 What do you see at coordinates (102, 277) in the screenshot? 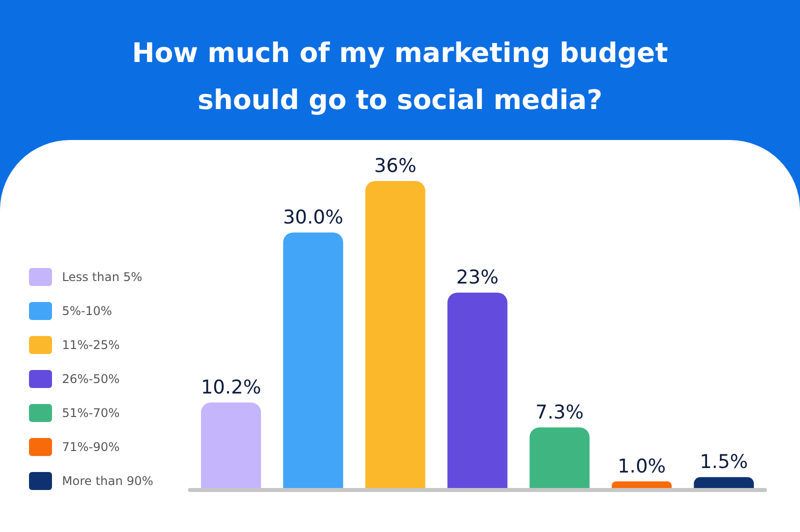
I see `legend-label: Less than 5%` at bounding box center [102, 277].